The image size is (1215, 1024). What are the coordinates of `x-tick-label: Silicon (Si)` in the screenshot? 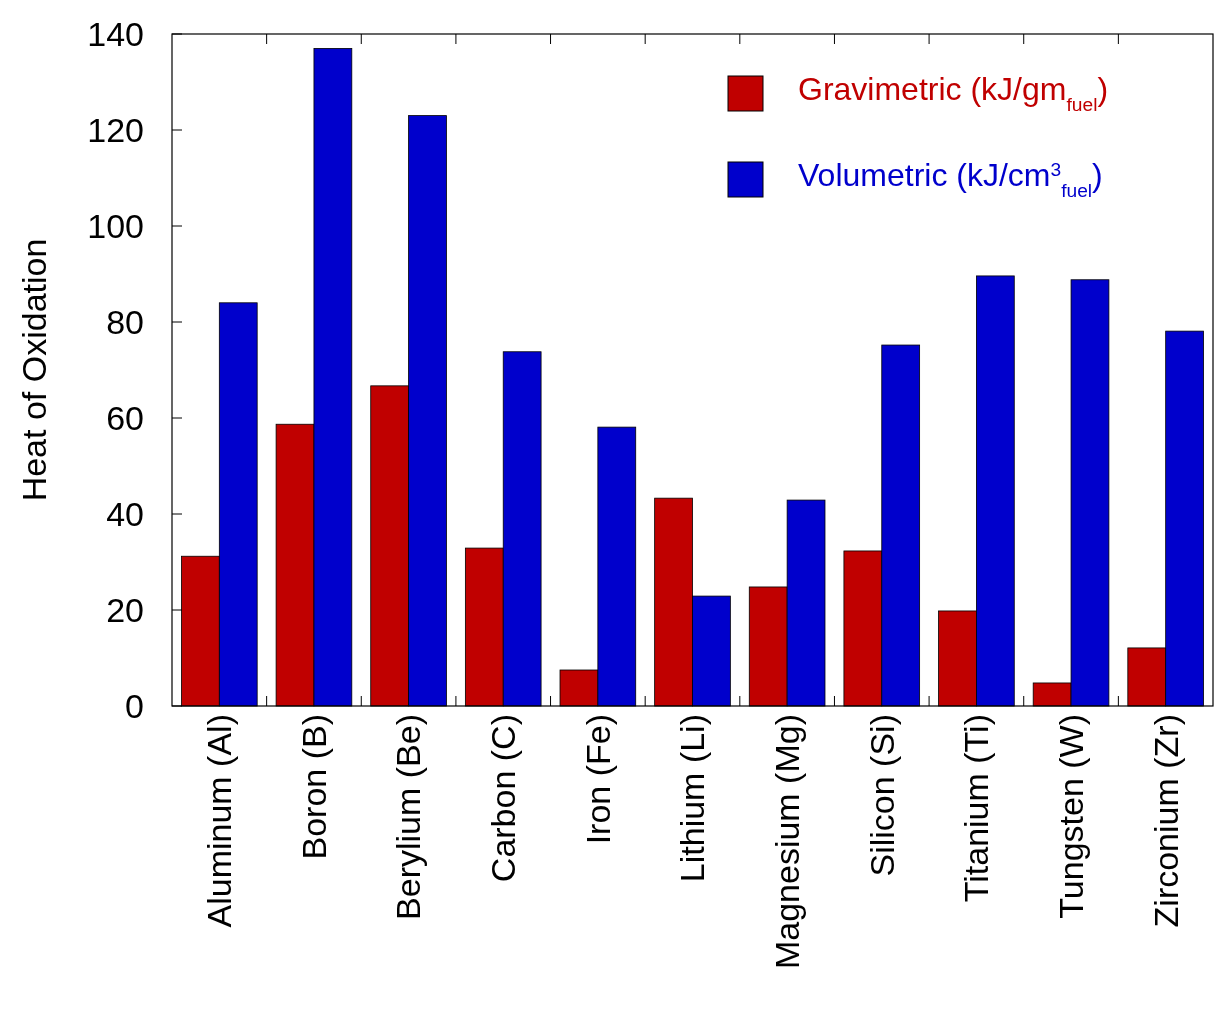 It's located at (881, 795).